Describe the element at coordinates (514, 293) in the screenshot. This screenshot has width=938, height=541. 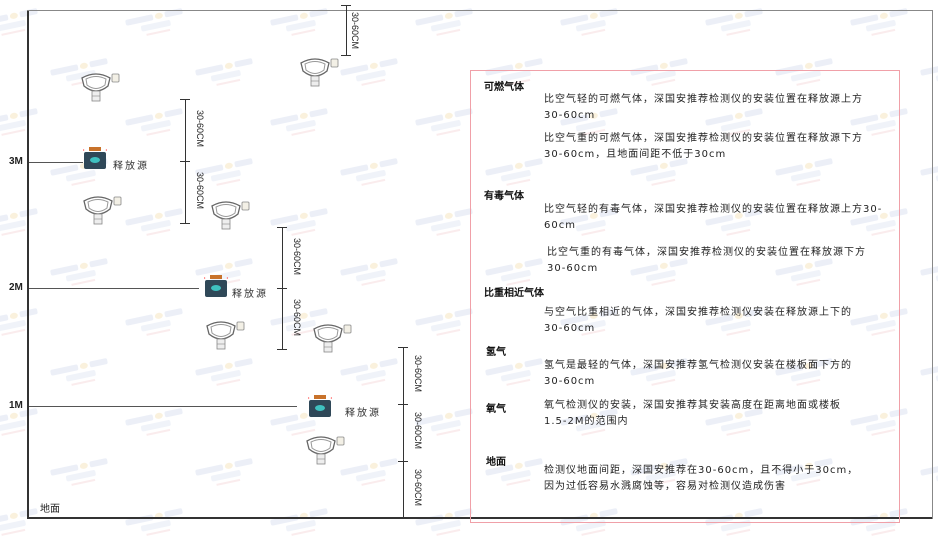
I see `similar-title: 比重相近气体` at that location.